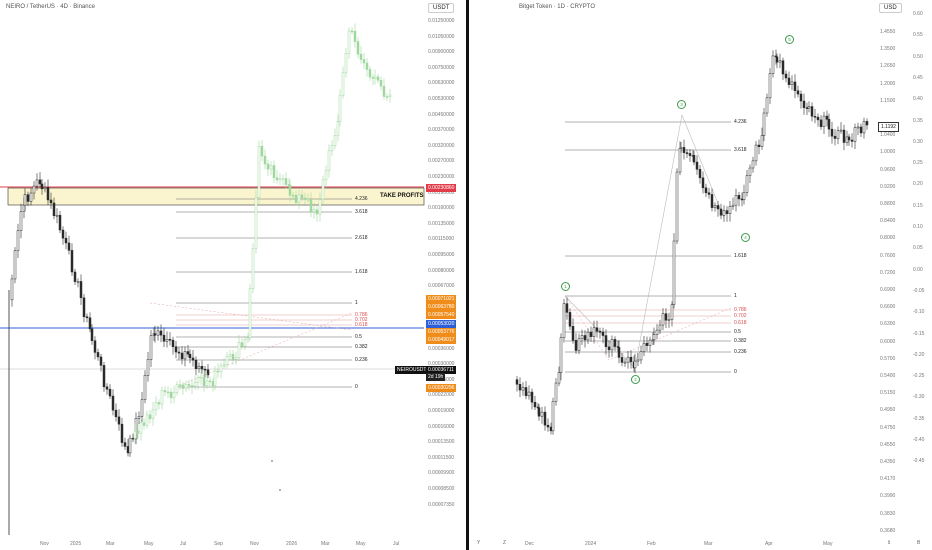 The width and height of the screenshot is (932, 550). Describe the element at coordinates (918, 205) in the screenshot. I see `right-percent-label: 0.15` at that location.